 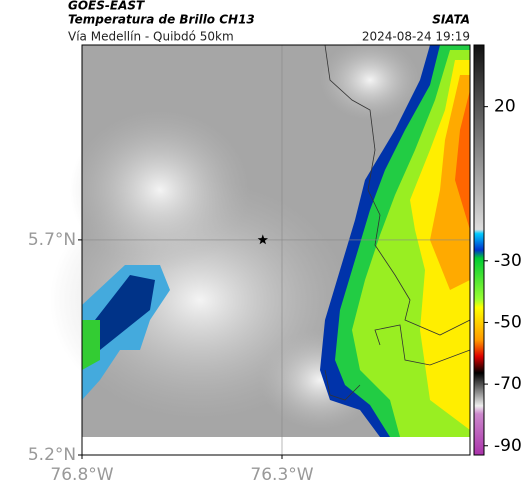 What do you see at coordinates (416, 37) in the screenshot?
I see `datetime: 2024-08-24 19:19` at bounding box center [416, 37].